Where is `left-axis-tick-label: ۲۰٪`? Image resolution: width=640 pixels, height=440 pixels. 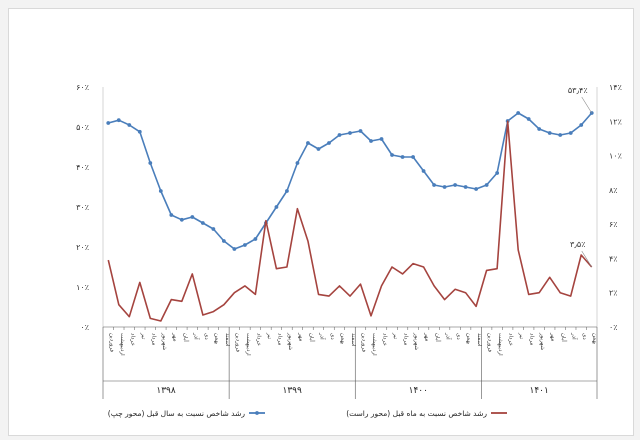 left-axis-tick-label: ۲۰٪ is located at coordinates (82, 247).